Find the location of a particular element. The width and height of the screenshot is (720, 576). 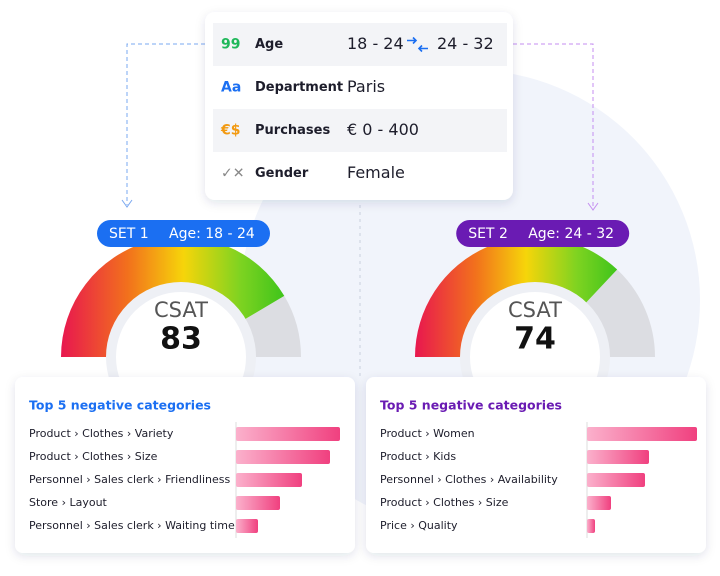

filter-label: Purchases is located at coordinates (292, 130).